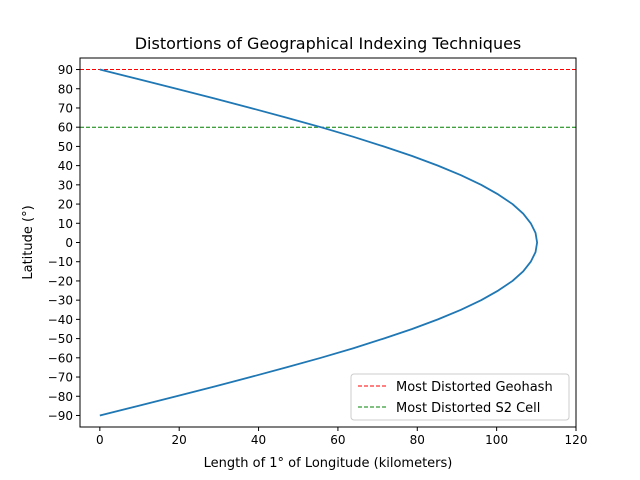 This screenshot has width=640, height=480. I want to click on x-tick-label: 20, so click(179, 440).